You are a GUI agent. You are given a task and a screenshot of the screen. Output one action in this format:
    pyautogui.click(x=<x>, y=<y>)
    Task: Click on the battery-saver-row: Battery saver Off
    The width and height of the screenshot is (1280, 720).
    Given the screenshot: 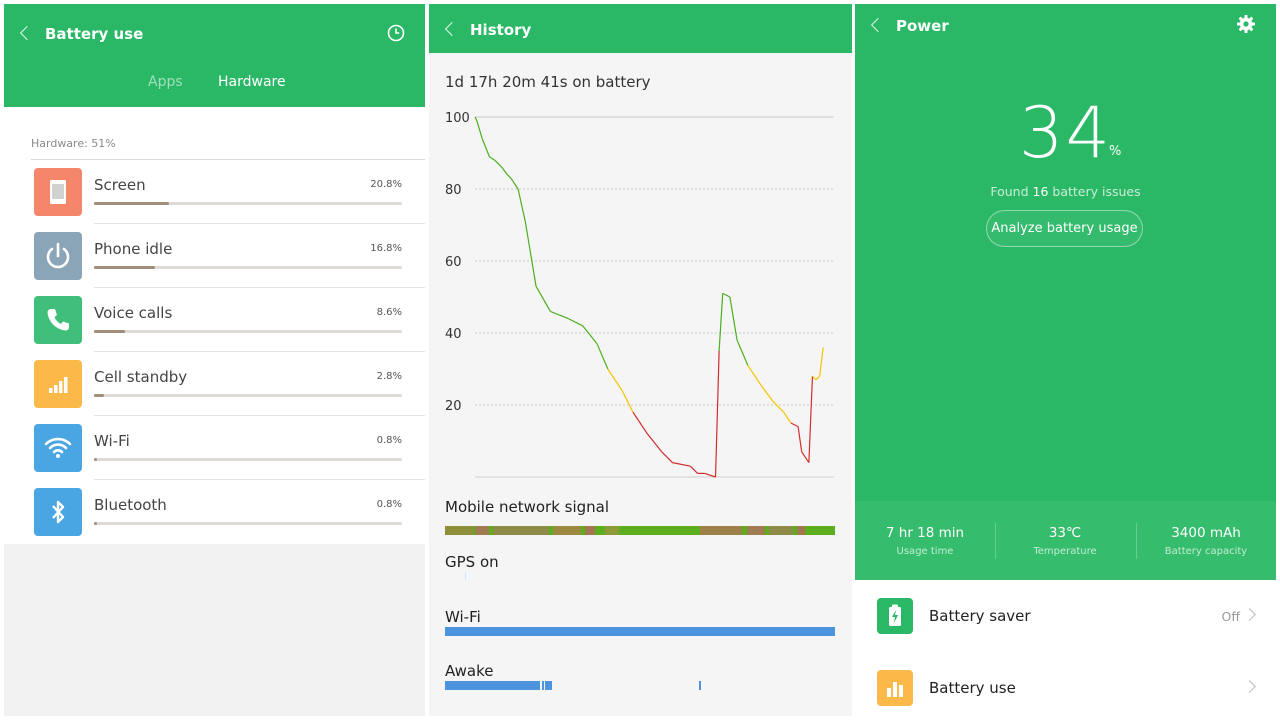 What is the action you would take?
    pyautogui.click(x=1065, y=616)
    